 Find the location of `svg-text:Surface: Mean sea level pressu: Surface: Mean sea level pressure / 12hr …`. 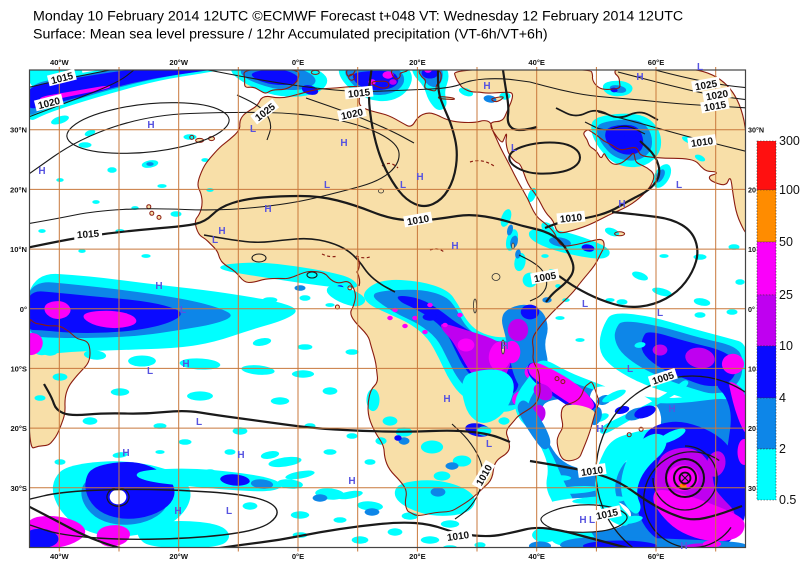

svg-text:Surface: Mean sea level pressu: Surface: Mean sea level pressure / 12hr … is located at coordinates (290, 35).